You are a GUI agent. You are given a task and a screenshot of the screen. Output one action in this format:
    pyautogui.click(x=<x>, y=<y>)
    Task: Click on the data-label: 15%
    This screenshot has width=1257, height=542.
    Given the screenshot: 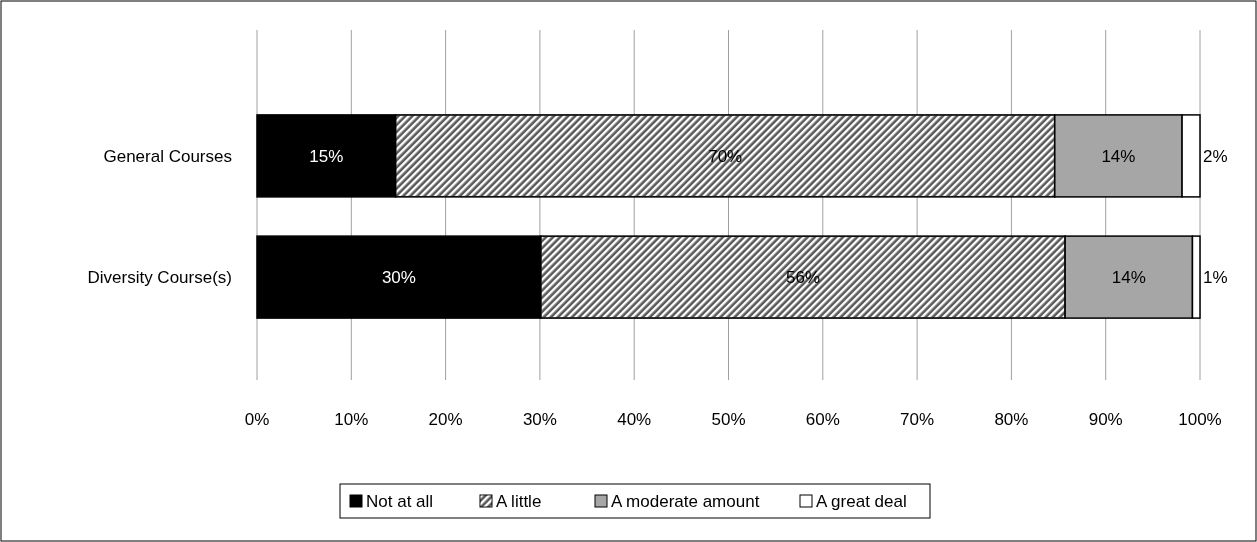 What is the action you would take?
    pyautogui.click(x=326, y=156)
    